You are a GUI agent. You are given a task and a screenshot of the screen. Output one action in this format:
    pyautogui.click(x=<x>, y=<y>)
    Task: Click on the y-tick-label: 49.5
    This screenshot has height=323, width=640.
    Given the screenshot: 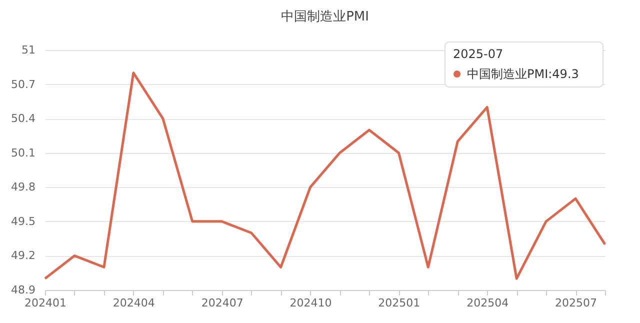 What is the action you would take?
    pyautogui.click(x=23, y=221)
    